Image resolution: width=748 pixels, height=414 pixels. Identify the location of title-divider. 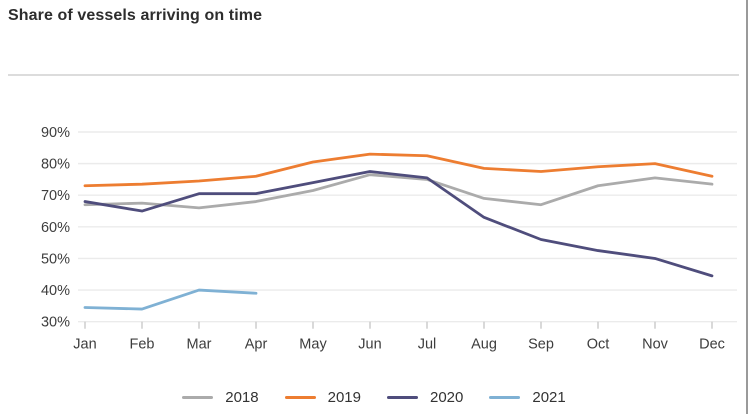
(373, 75).